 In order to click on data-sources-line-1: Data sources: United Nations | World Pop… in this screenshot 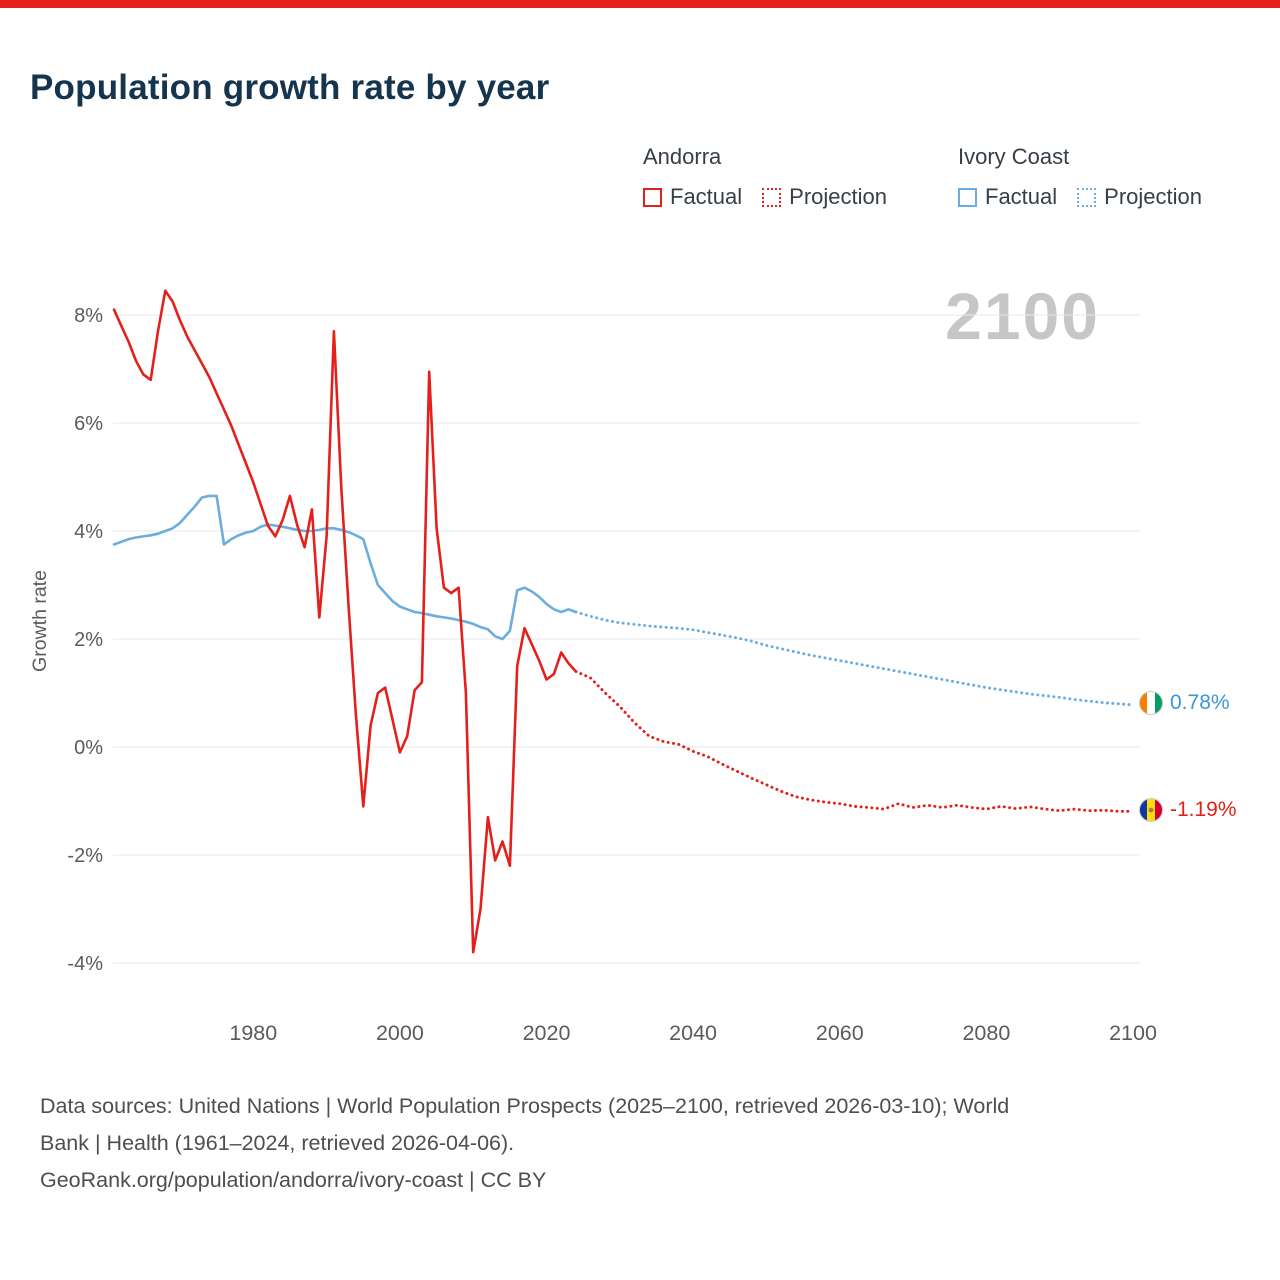, I will do `click(525, 1106)`.